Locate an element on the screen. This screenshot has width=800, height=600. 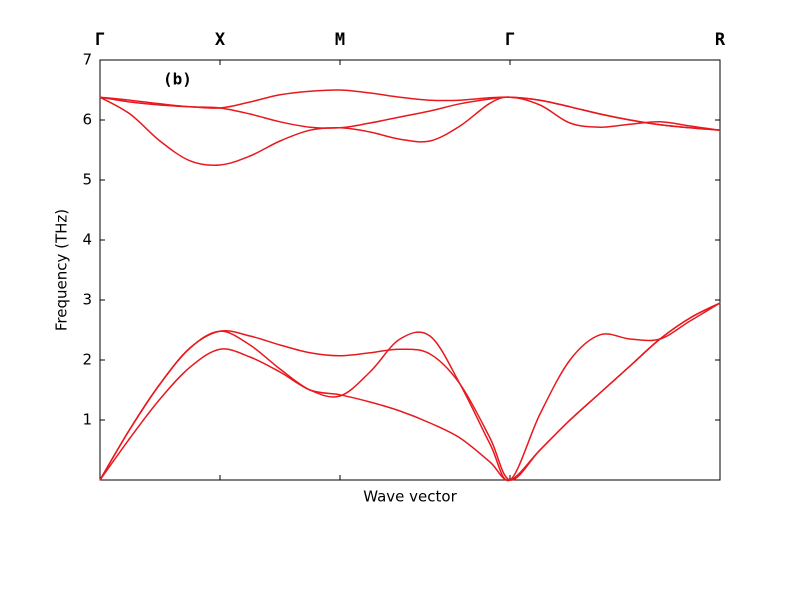
x-tick-label: R is located at coordinates (720, 40).